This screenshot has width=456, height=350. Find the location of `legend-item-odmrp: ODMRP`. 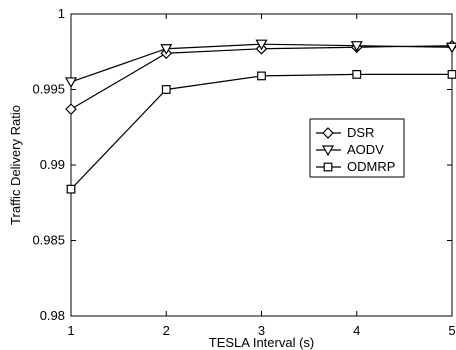

legend-item-odmrp: ODMRP is located at coordinates (355, 166).